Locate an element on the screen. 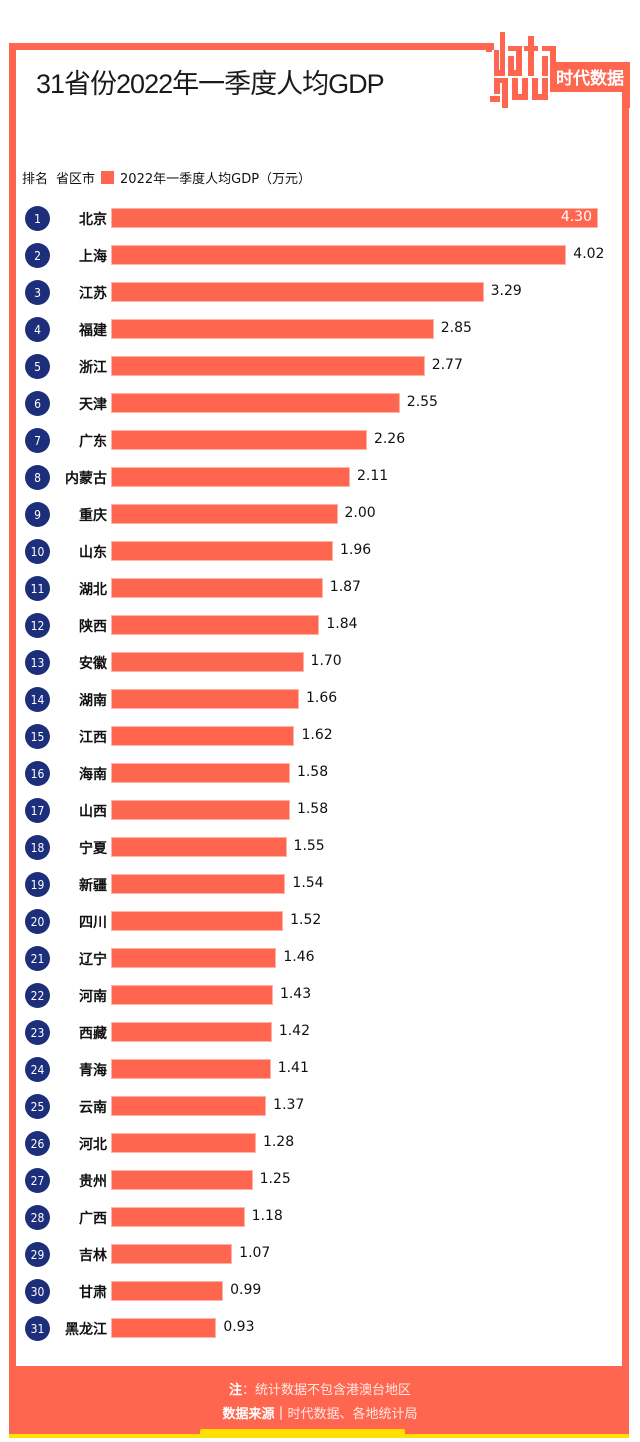 This screenshot has height=1442, width=640. value-label: 1.07 is located at coordinates (255, 1253).